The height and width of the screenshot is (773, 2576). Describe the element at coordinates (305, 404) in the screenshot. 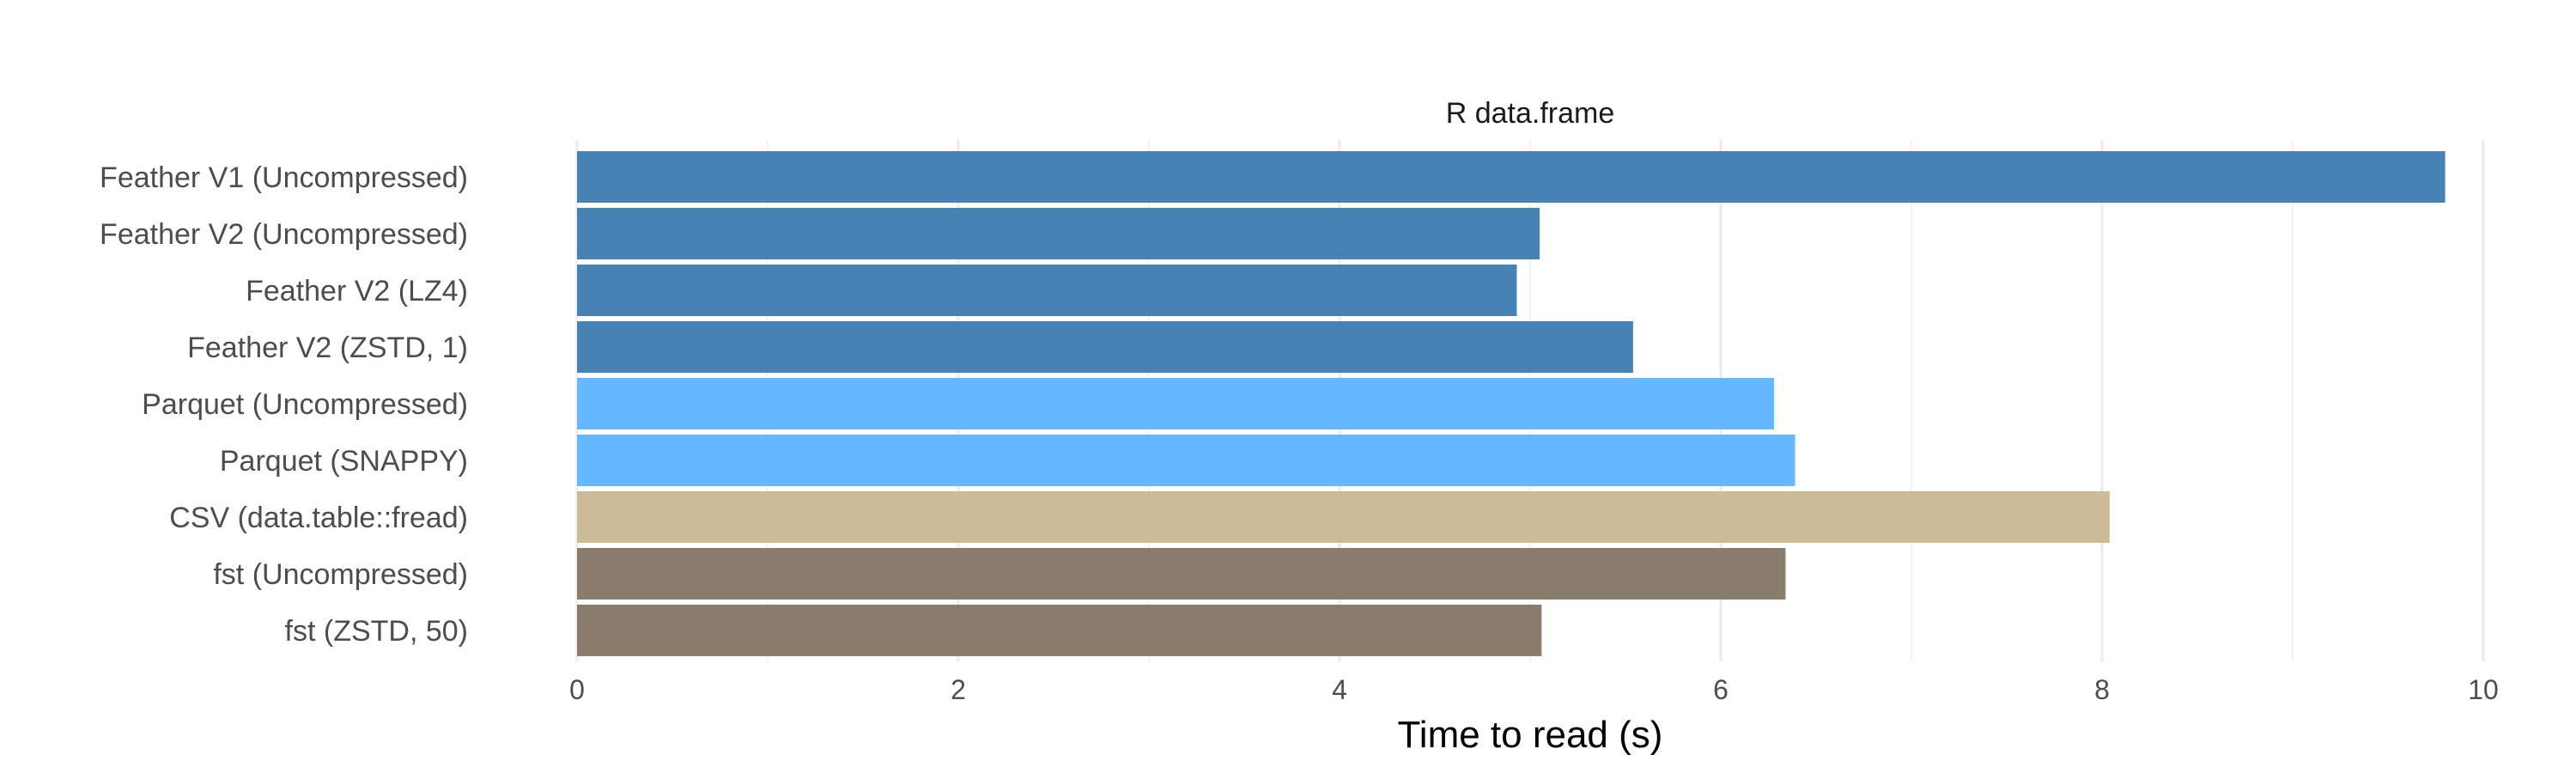

I see `category-label: Parquet (Uncompressed)` at that location.